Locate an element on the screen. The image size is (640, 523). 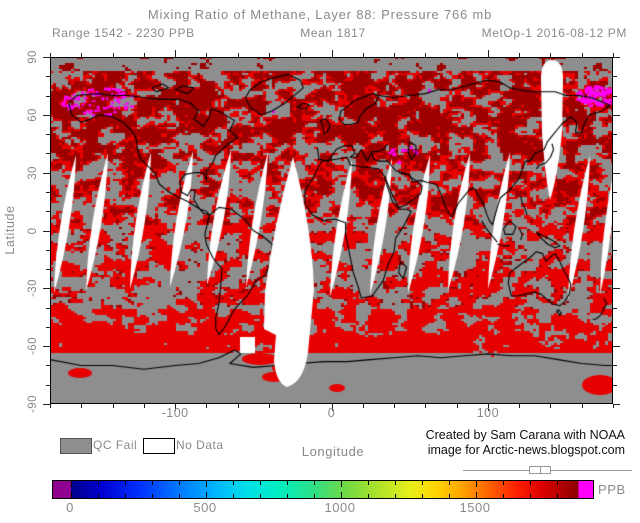
y-axis-label: Latitude is located at coordinates (10, 230).